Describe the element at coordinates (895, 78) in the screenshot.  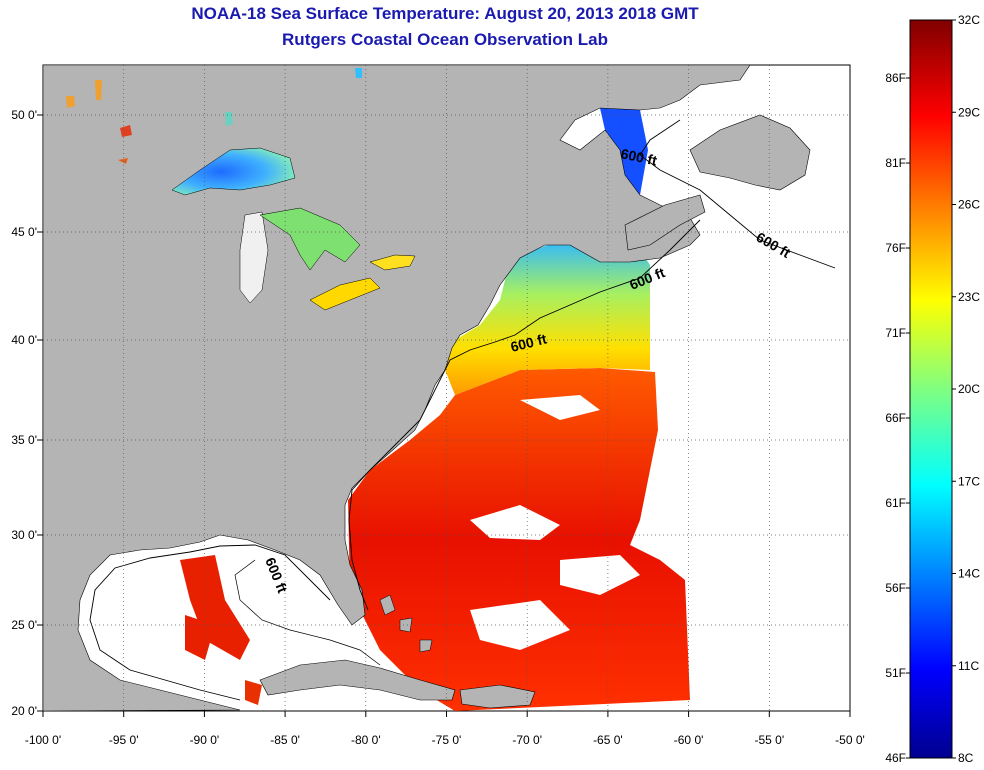
I see `colorbar-fahrenheit-label: 86F` at that location.